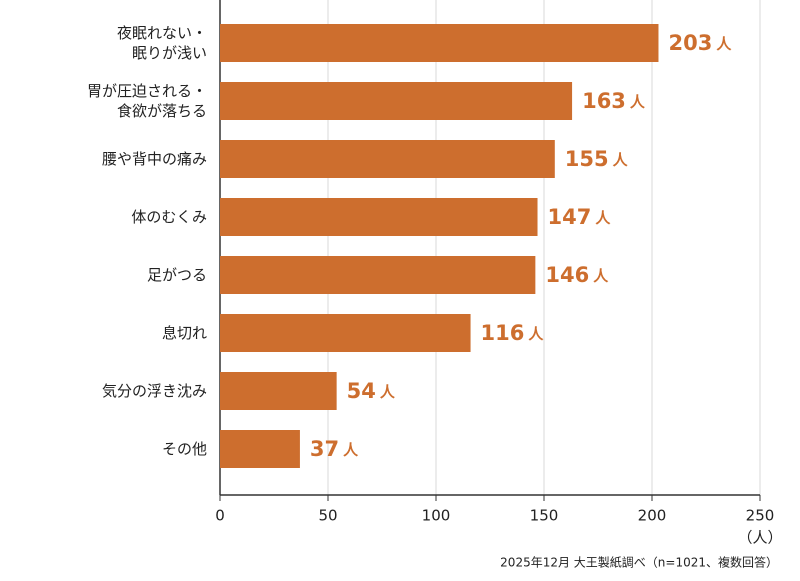  I want to click on value-label: 163 人, so click(614, 101).